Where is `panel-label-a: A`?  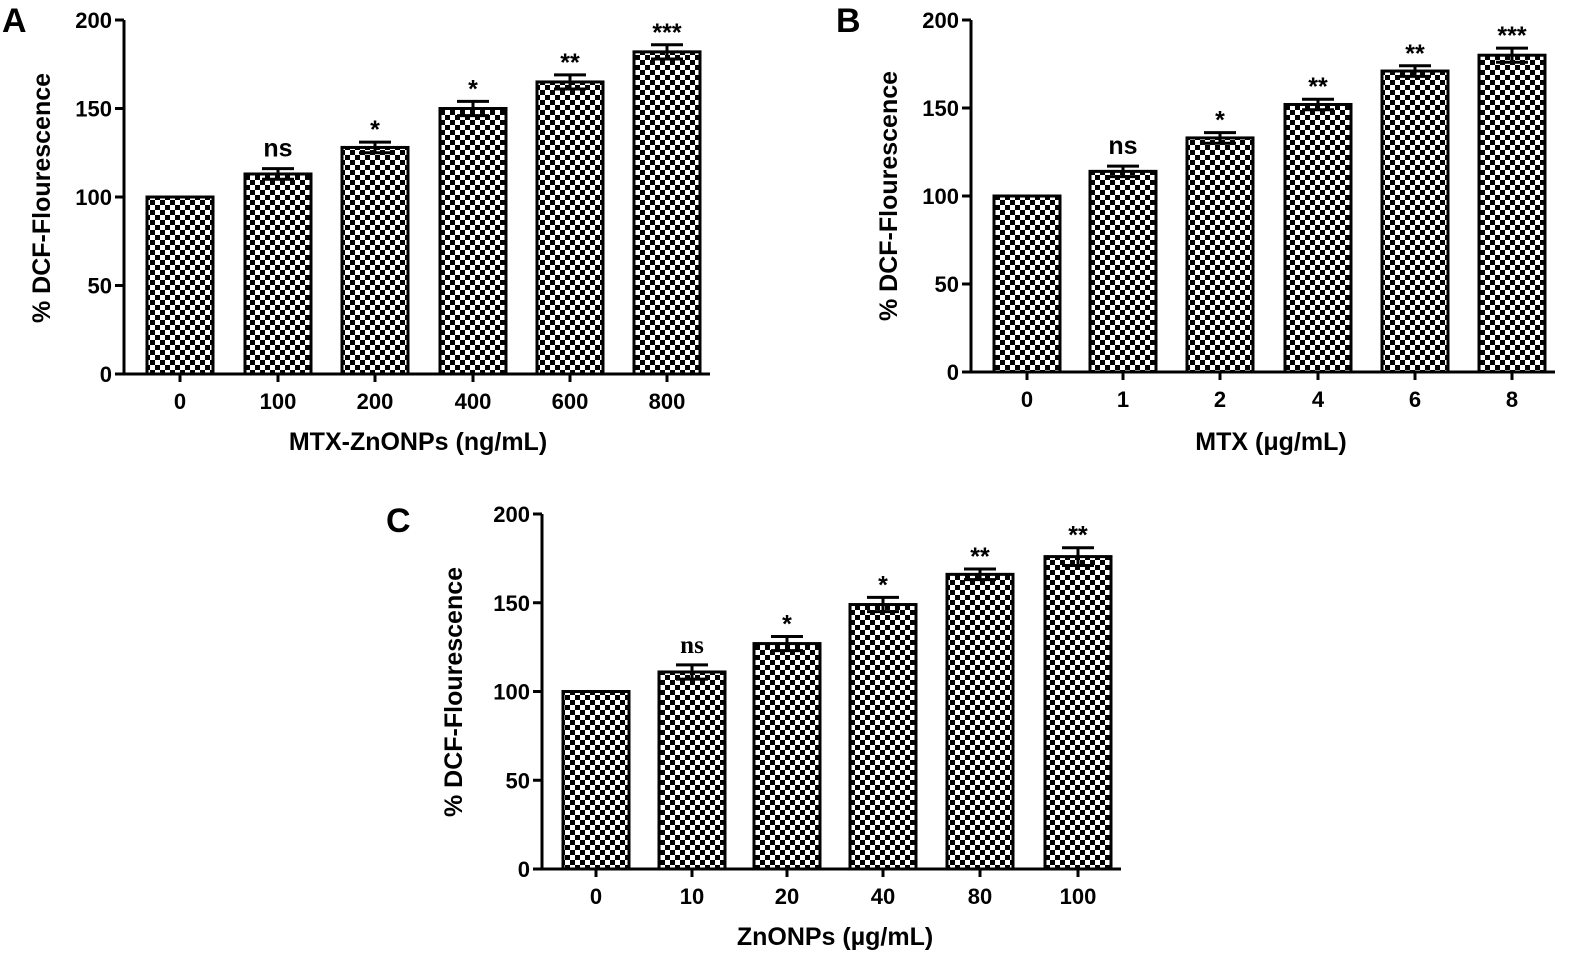 panel-label-a: A is located at coordinates (14, 21).